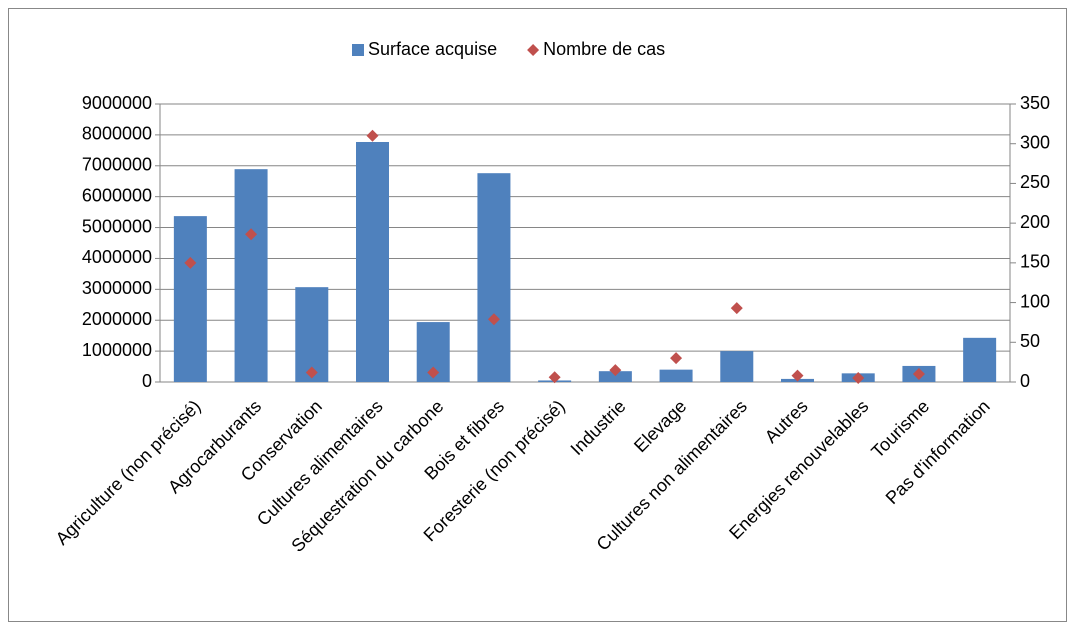  What do you see at coordinates (117, 195) in the screenshot?
I see `y-tick-label: 6000000` at bounding box center [117, 195].